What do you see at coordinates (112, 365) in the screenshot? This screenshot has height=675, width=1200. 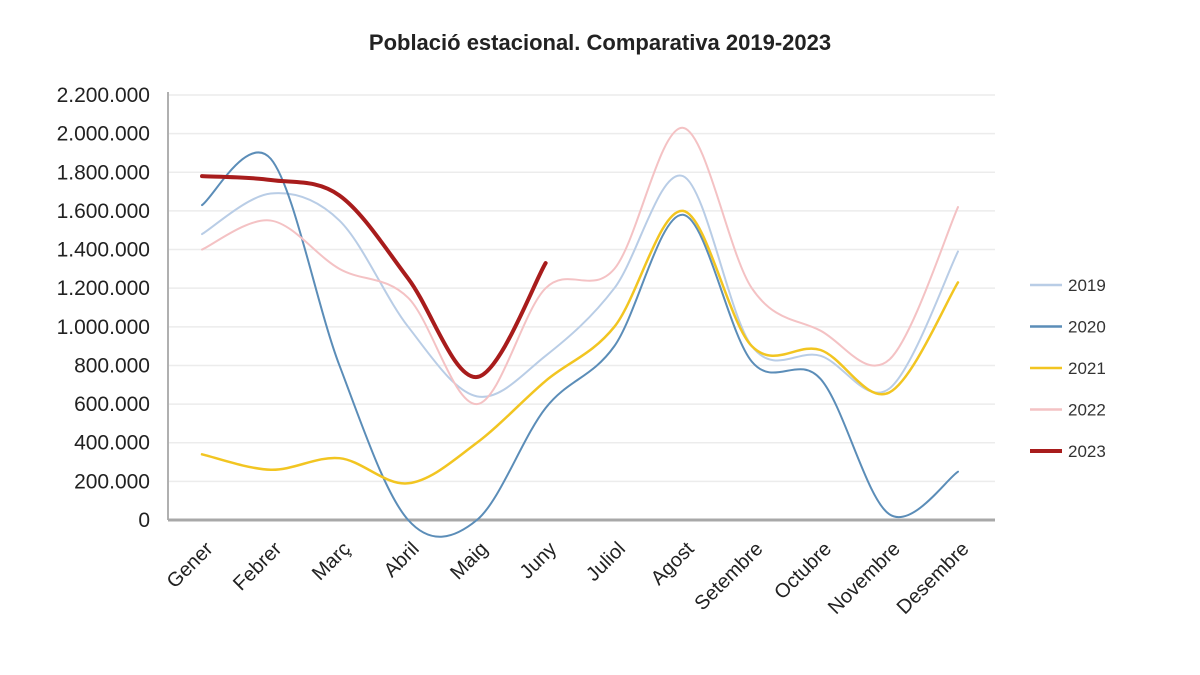 I see `y-tick-label: 800.000` at bounding box center [112, 365].